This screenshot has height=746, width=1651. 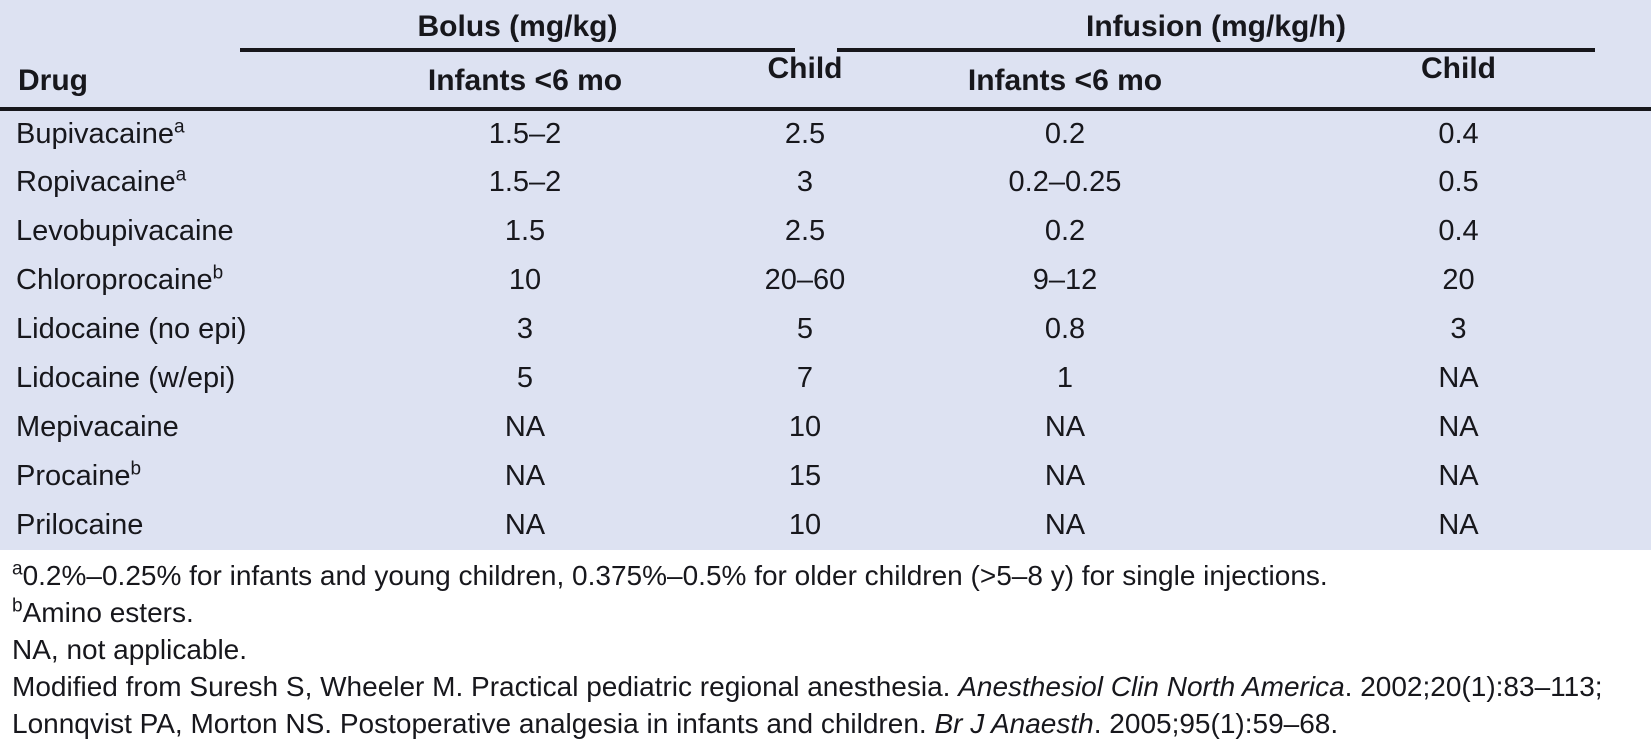 I want to click on infusion-group-underline: Infusion (mg/kg/h), so click(x=1216, y=31).